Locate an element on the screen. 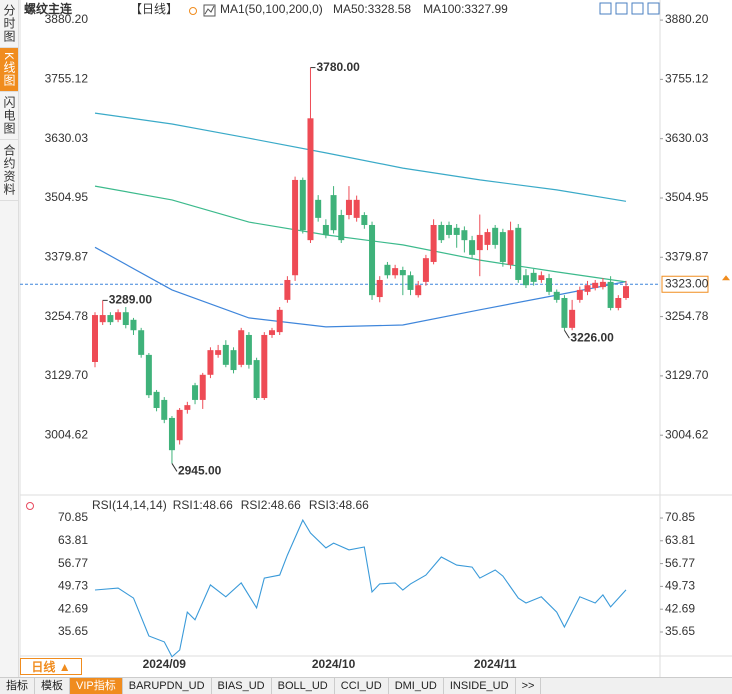  footer-tab: VIP指标 is located at coordinates (96, 686).